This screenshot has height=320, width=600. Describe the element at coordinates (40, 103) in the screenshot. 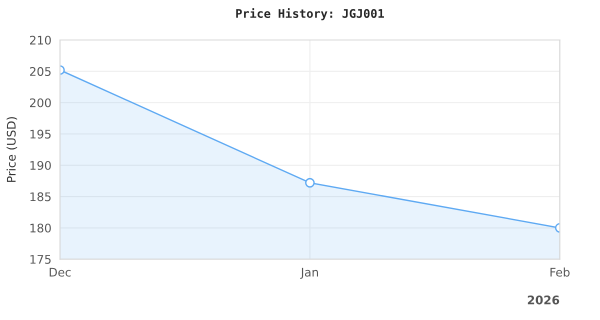

I see `y-tick-label: 200` at that location.